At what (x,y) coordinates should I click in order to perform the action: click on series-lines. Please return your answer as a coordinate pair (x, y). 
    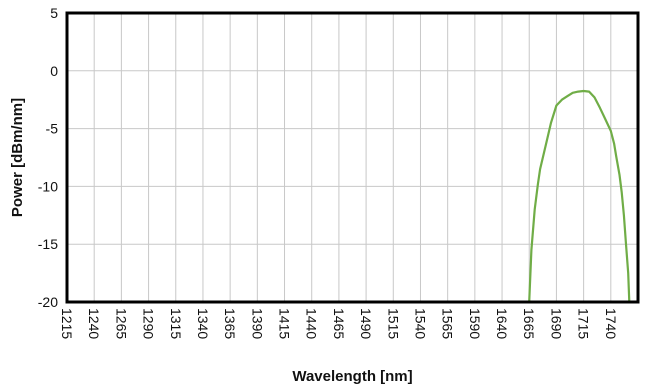
    Looking at the image, I should click on (579, 196).